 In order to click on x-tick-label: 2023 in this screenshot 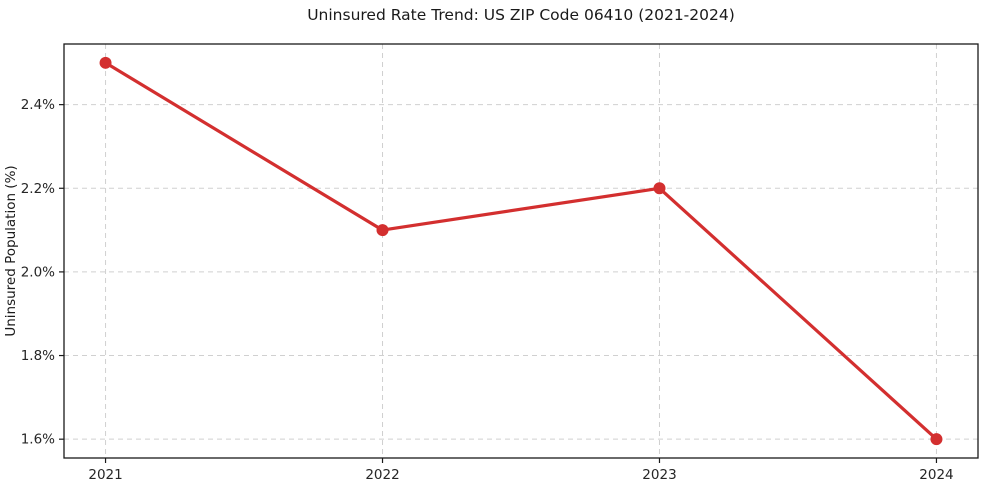, I will do `click(659, 475)`.